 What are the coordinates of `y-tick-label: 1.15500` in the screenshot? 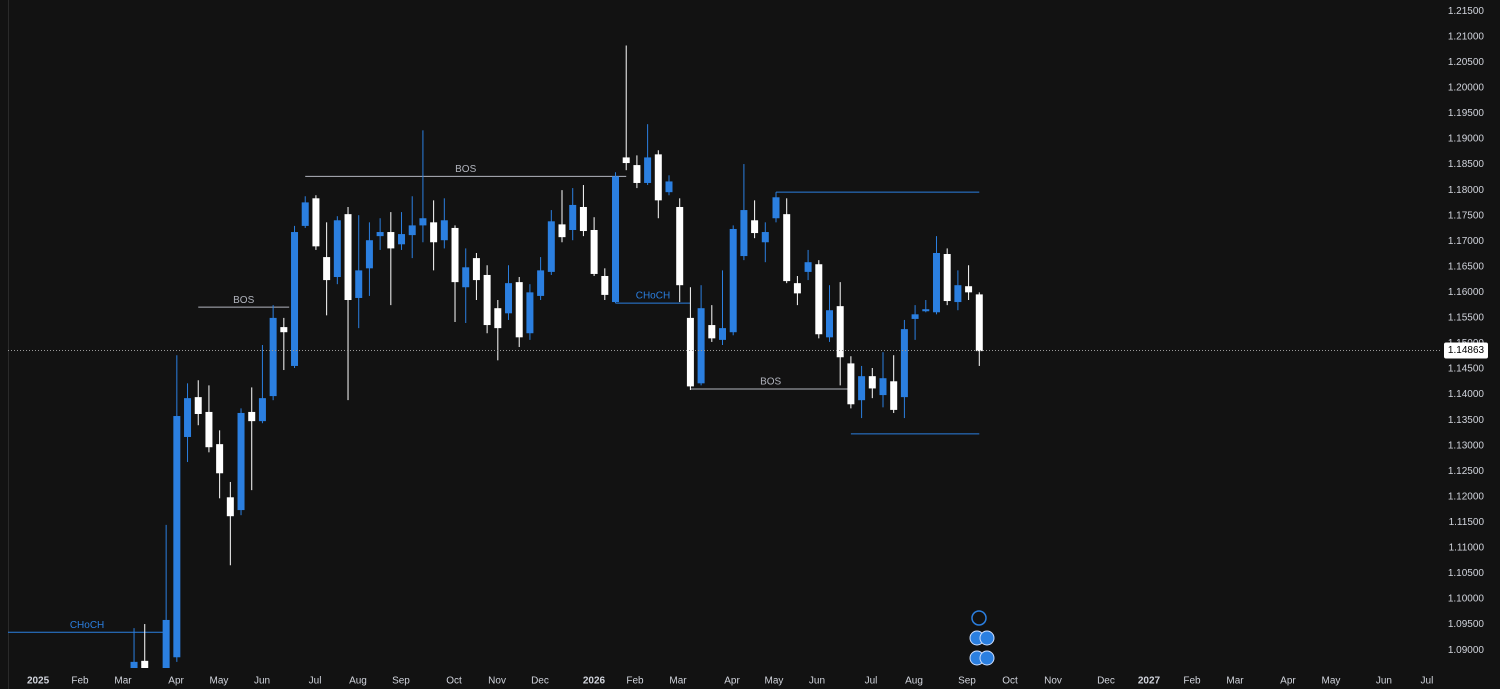 It's located at (1466, 318).